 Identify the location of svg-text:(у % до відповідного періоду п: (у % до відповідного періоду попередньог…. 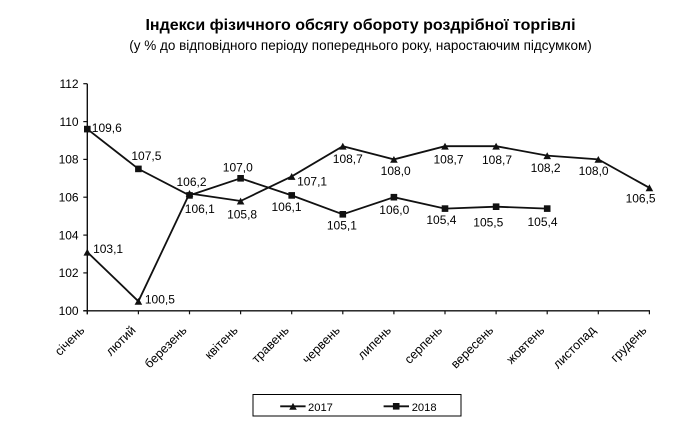
(360, 45).